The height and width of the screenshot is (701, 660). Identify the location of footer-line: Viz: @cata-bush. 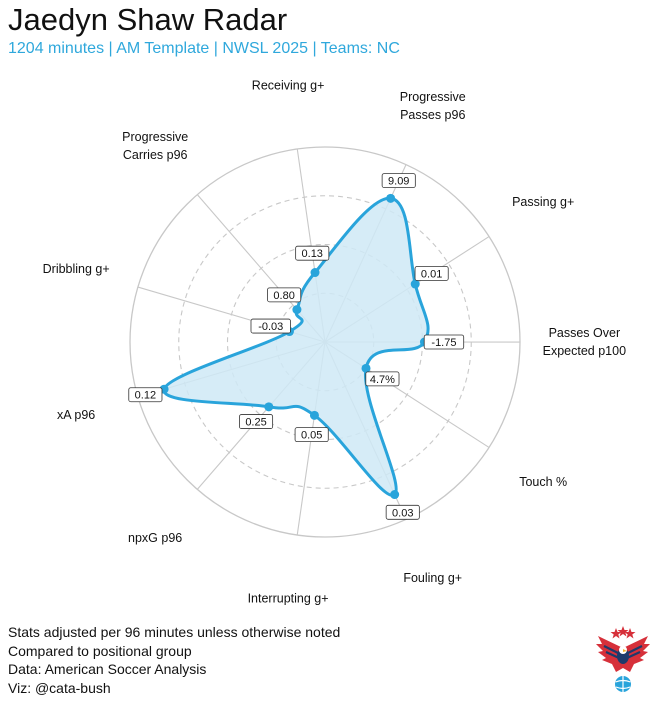
(59, 687).